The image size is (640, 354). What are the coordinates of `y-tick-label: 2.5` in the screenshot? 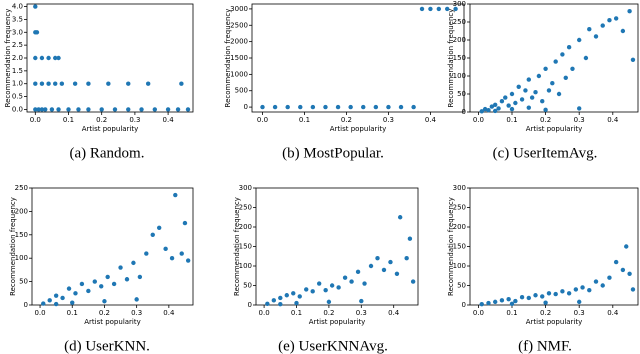 It's located at (17, 45).